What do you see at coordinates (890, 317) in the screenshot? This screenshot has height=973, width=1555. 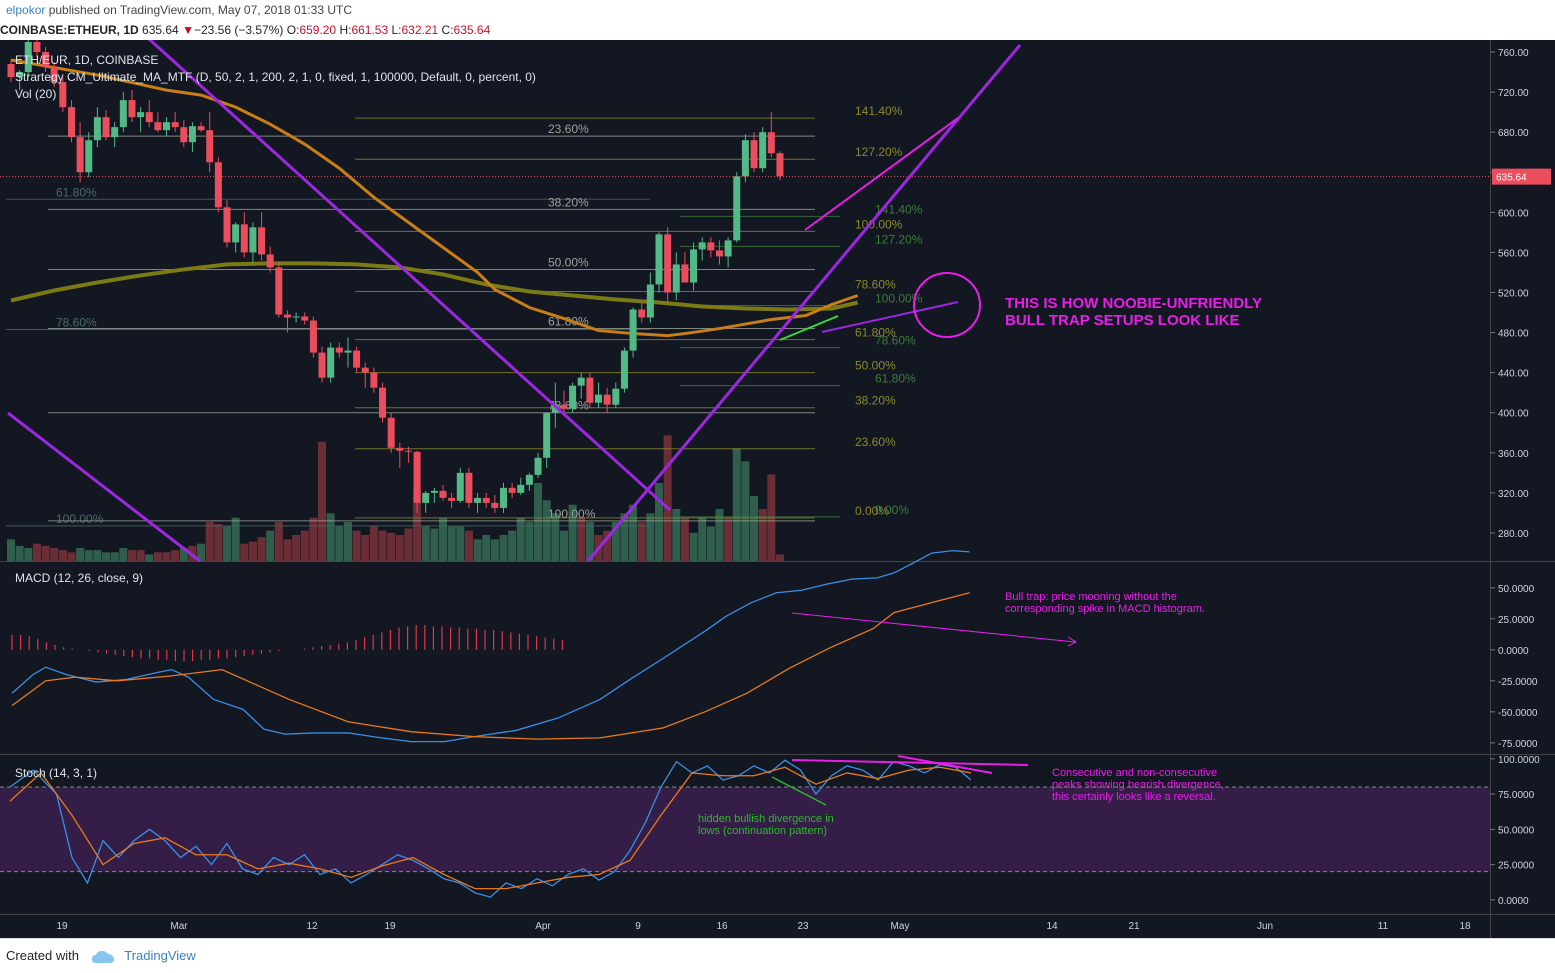 I see `wedge-lower-line` at bounding box center [890, 317].